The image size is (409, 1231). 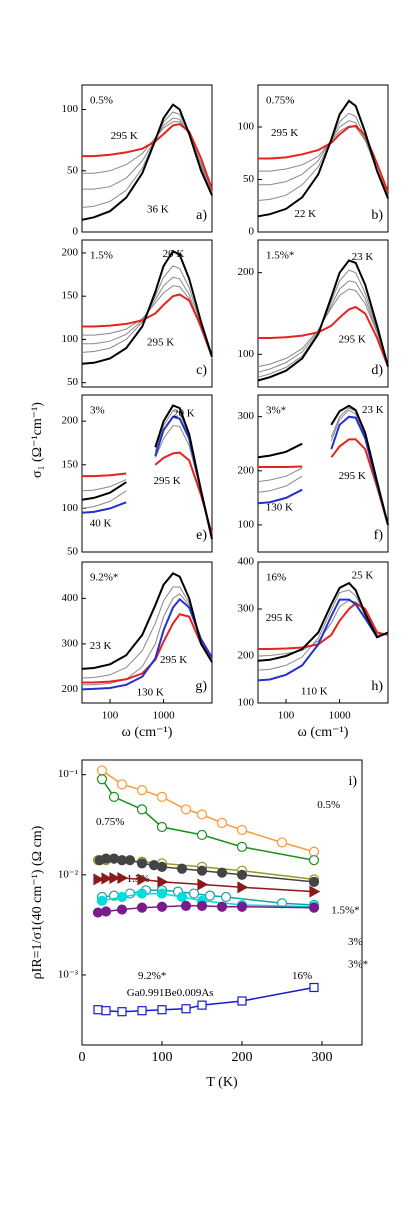 I want to click on series-label: 40 K, so click(x=101, y=523).